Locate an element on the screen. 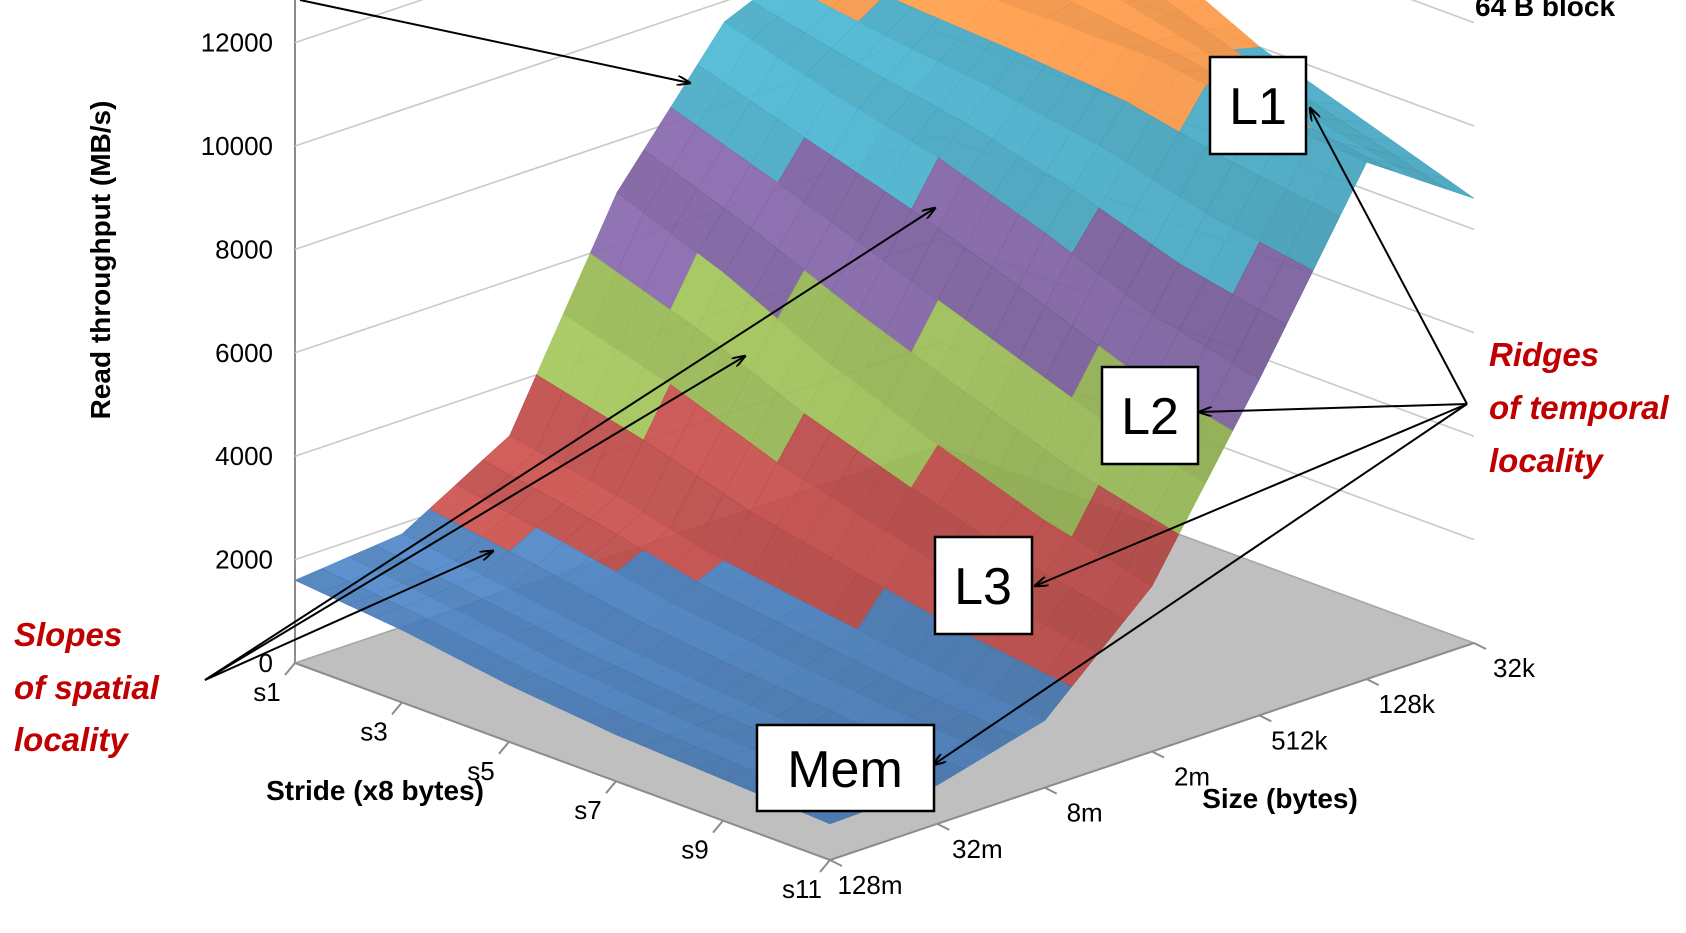 The image size is (1686, 933). y-tick-label: 6000 is located at coordinates (244, 353).